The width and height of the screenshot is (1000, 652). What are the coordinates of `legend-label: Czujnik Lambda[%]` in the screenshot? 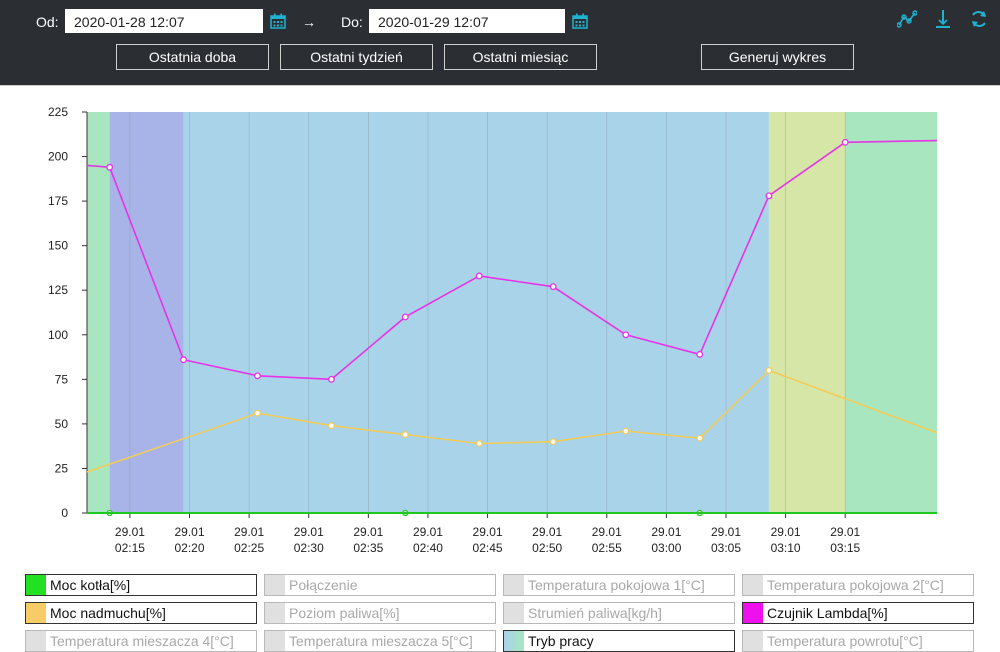 It's located at (827, 613).